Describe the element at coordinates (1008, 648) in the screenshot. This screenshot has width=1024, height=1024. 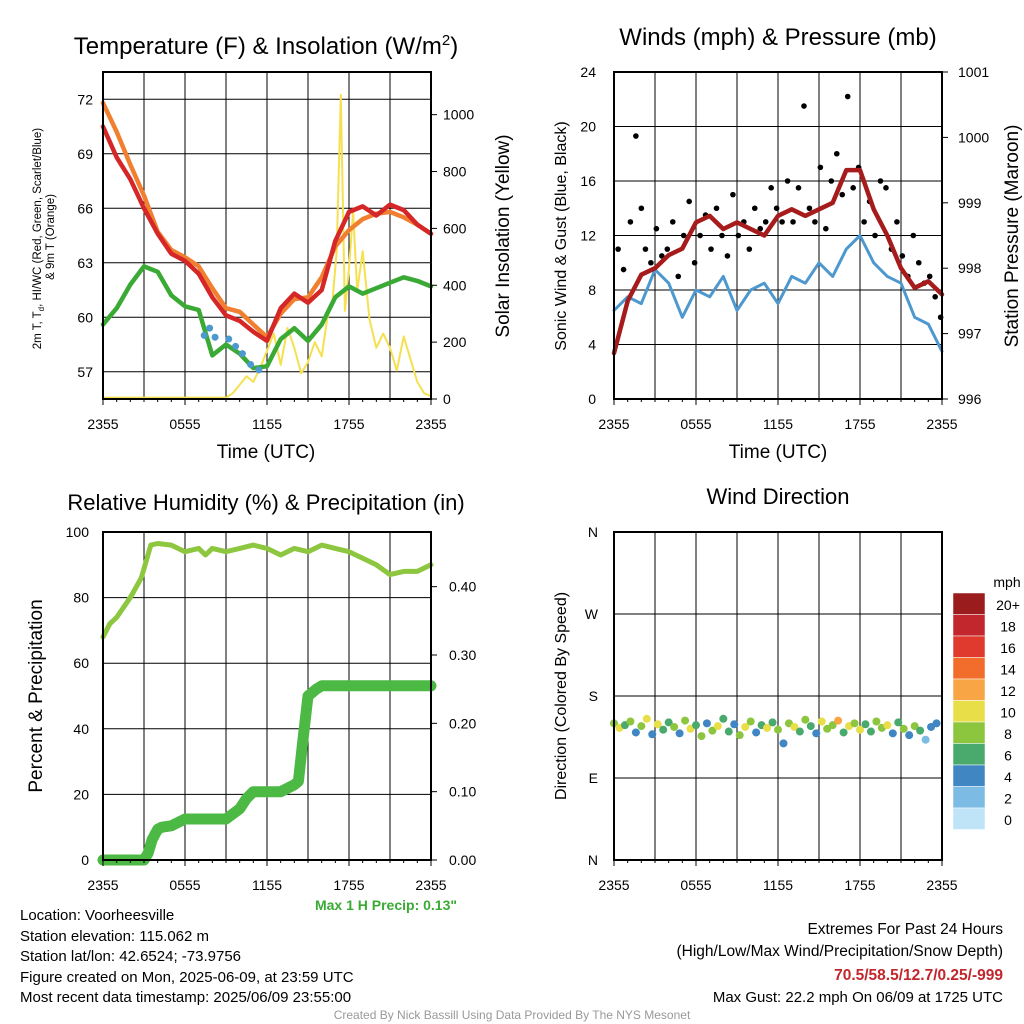
I see `colorbar-label: 16` at that location.